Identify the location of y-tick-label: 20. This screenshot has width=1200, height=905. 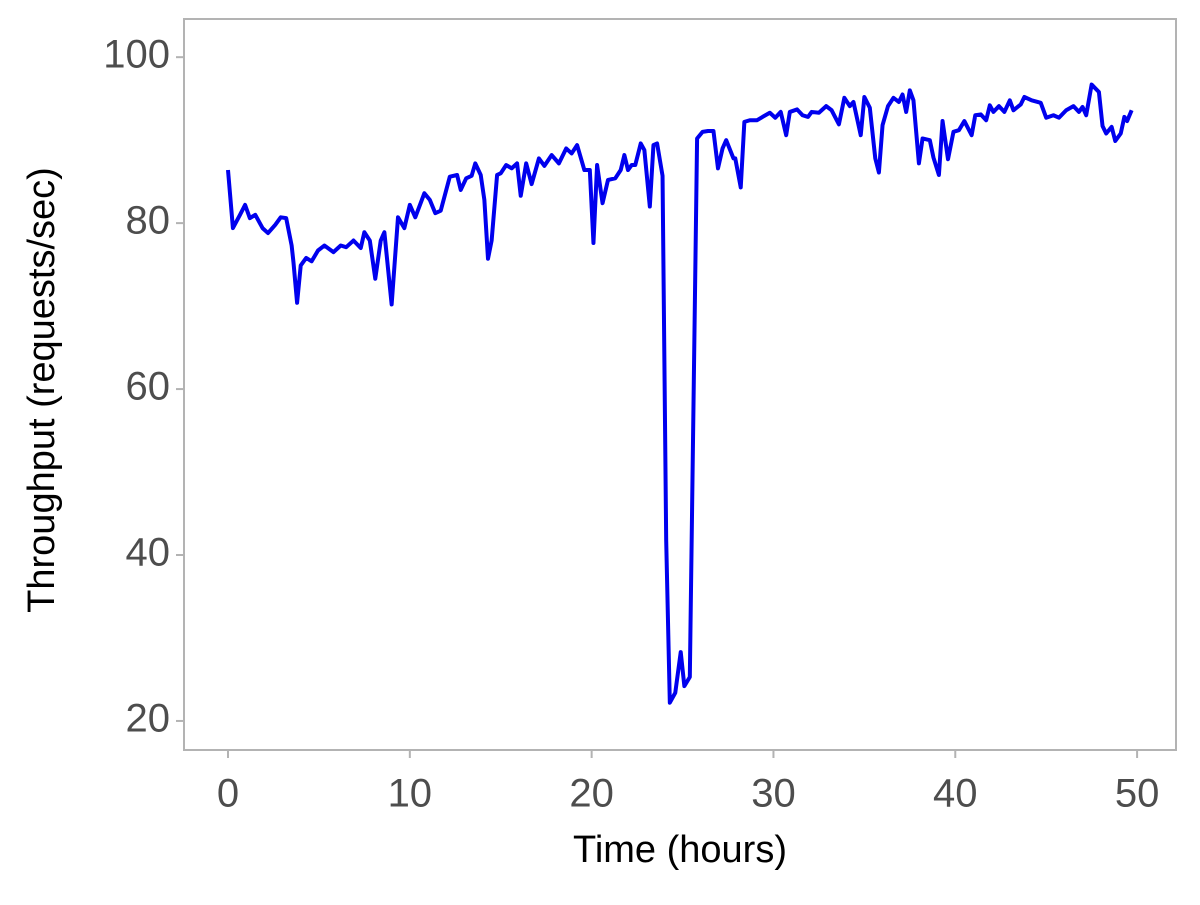
(148, 719).